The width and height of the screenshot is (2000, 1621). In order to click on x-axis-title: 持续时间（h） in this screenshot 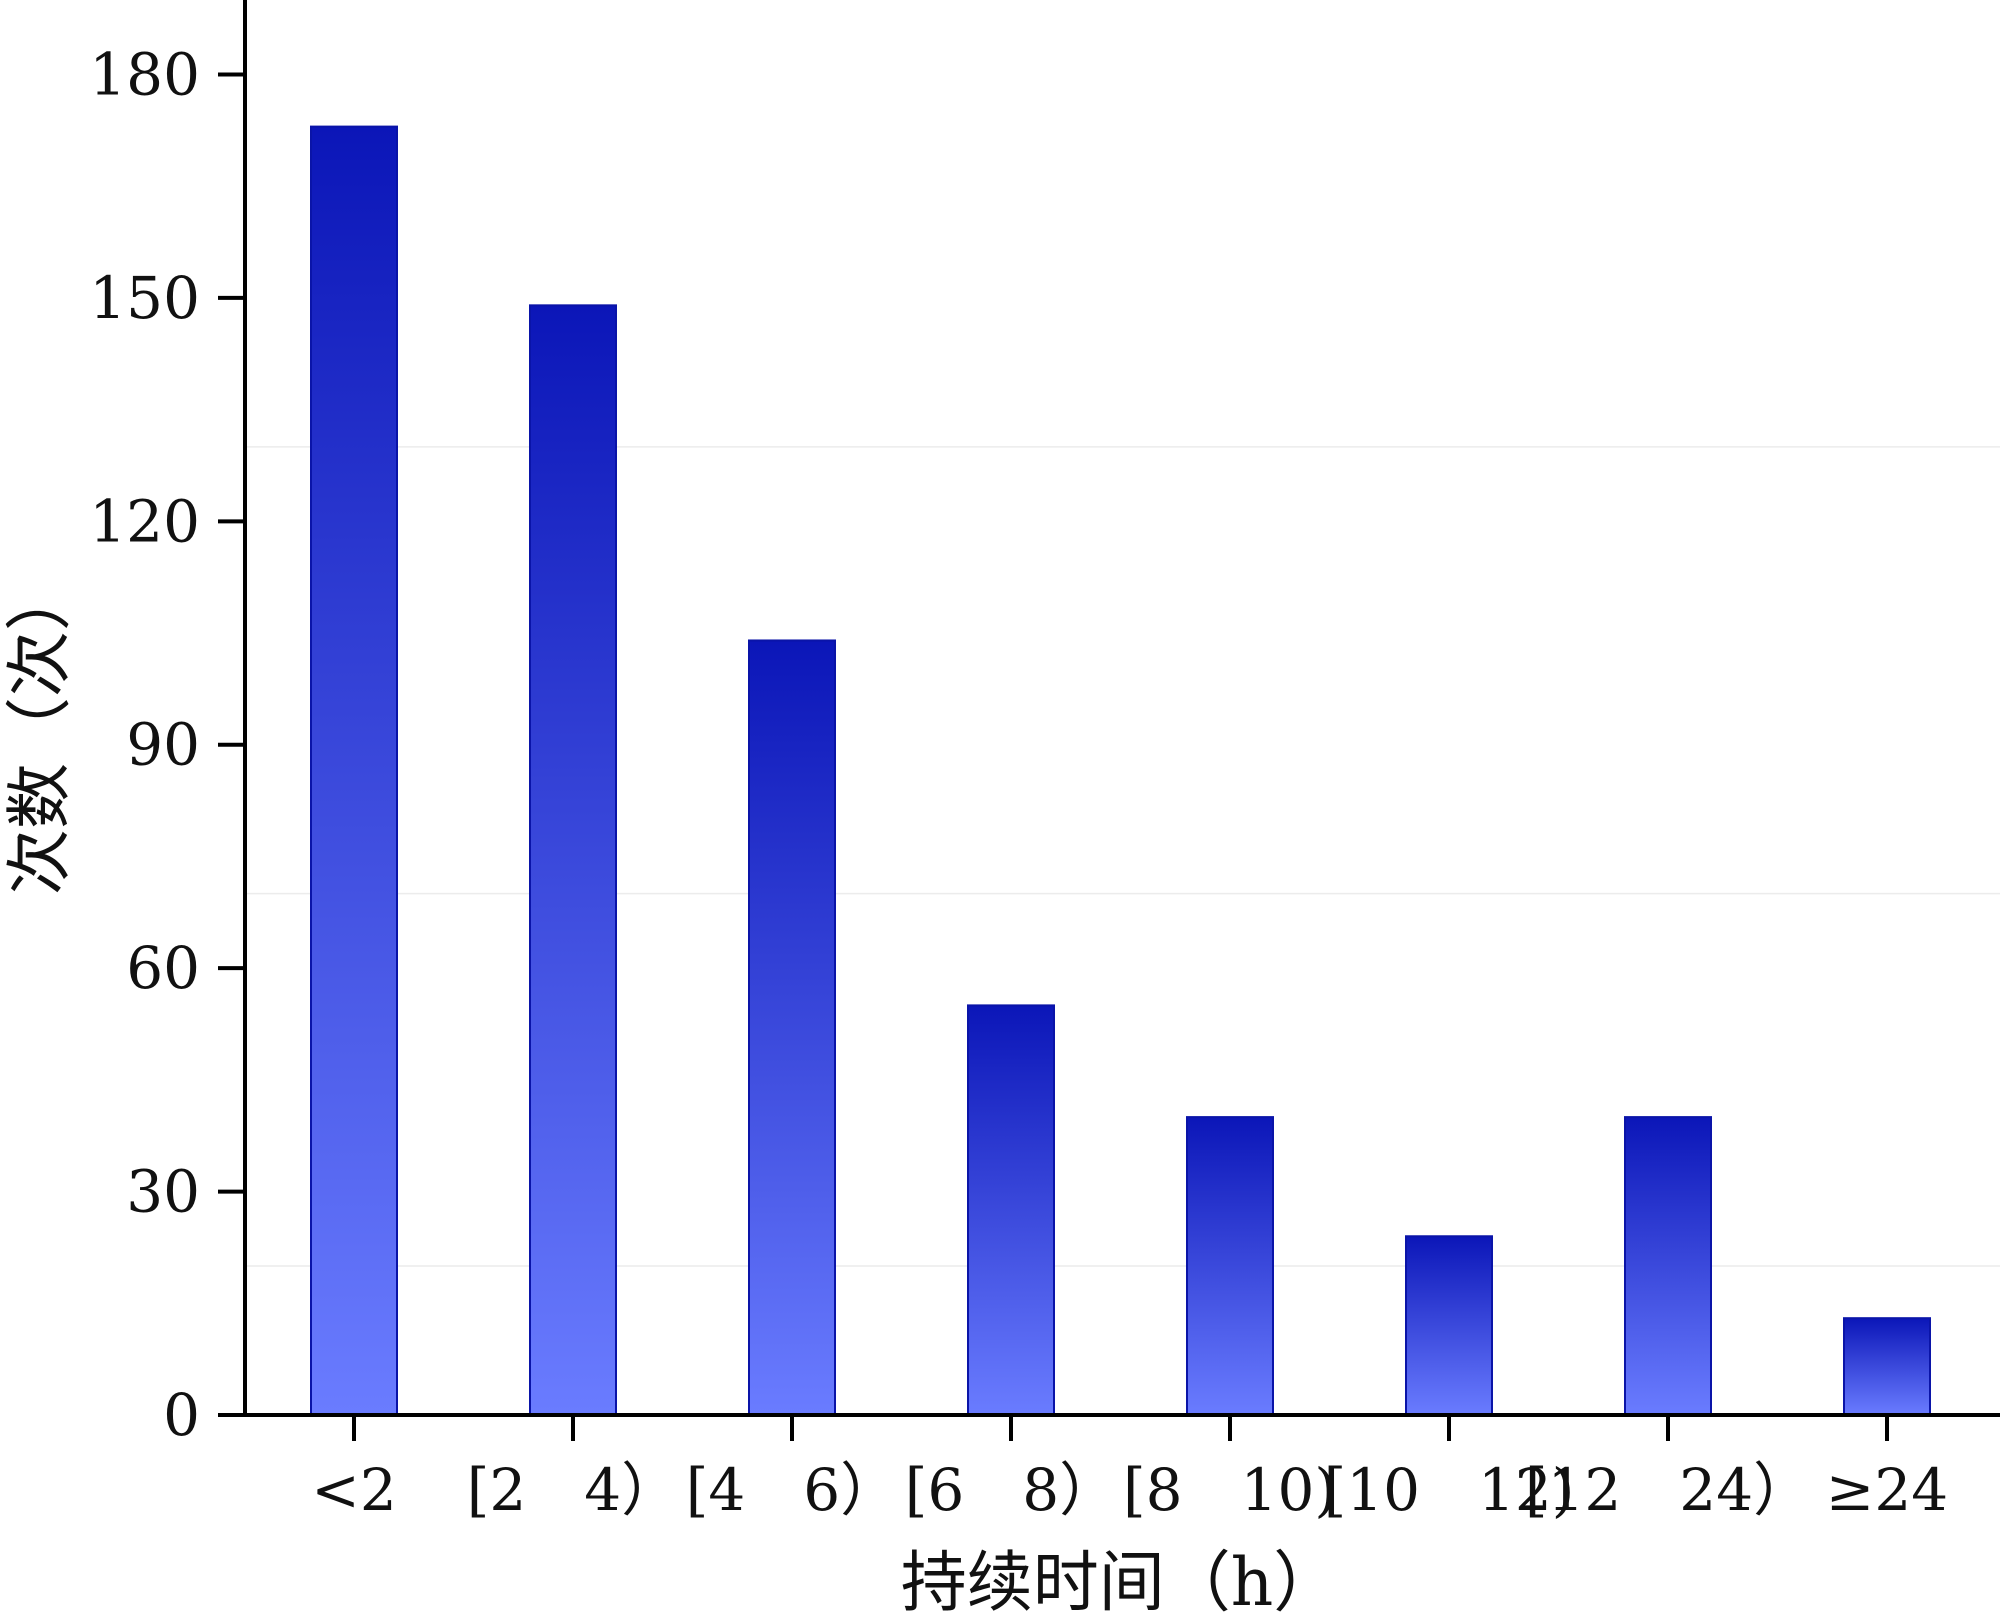, I will do `click(1120, 1582)`.